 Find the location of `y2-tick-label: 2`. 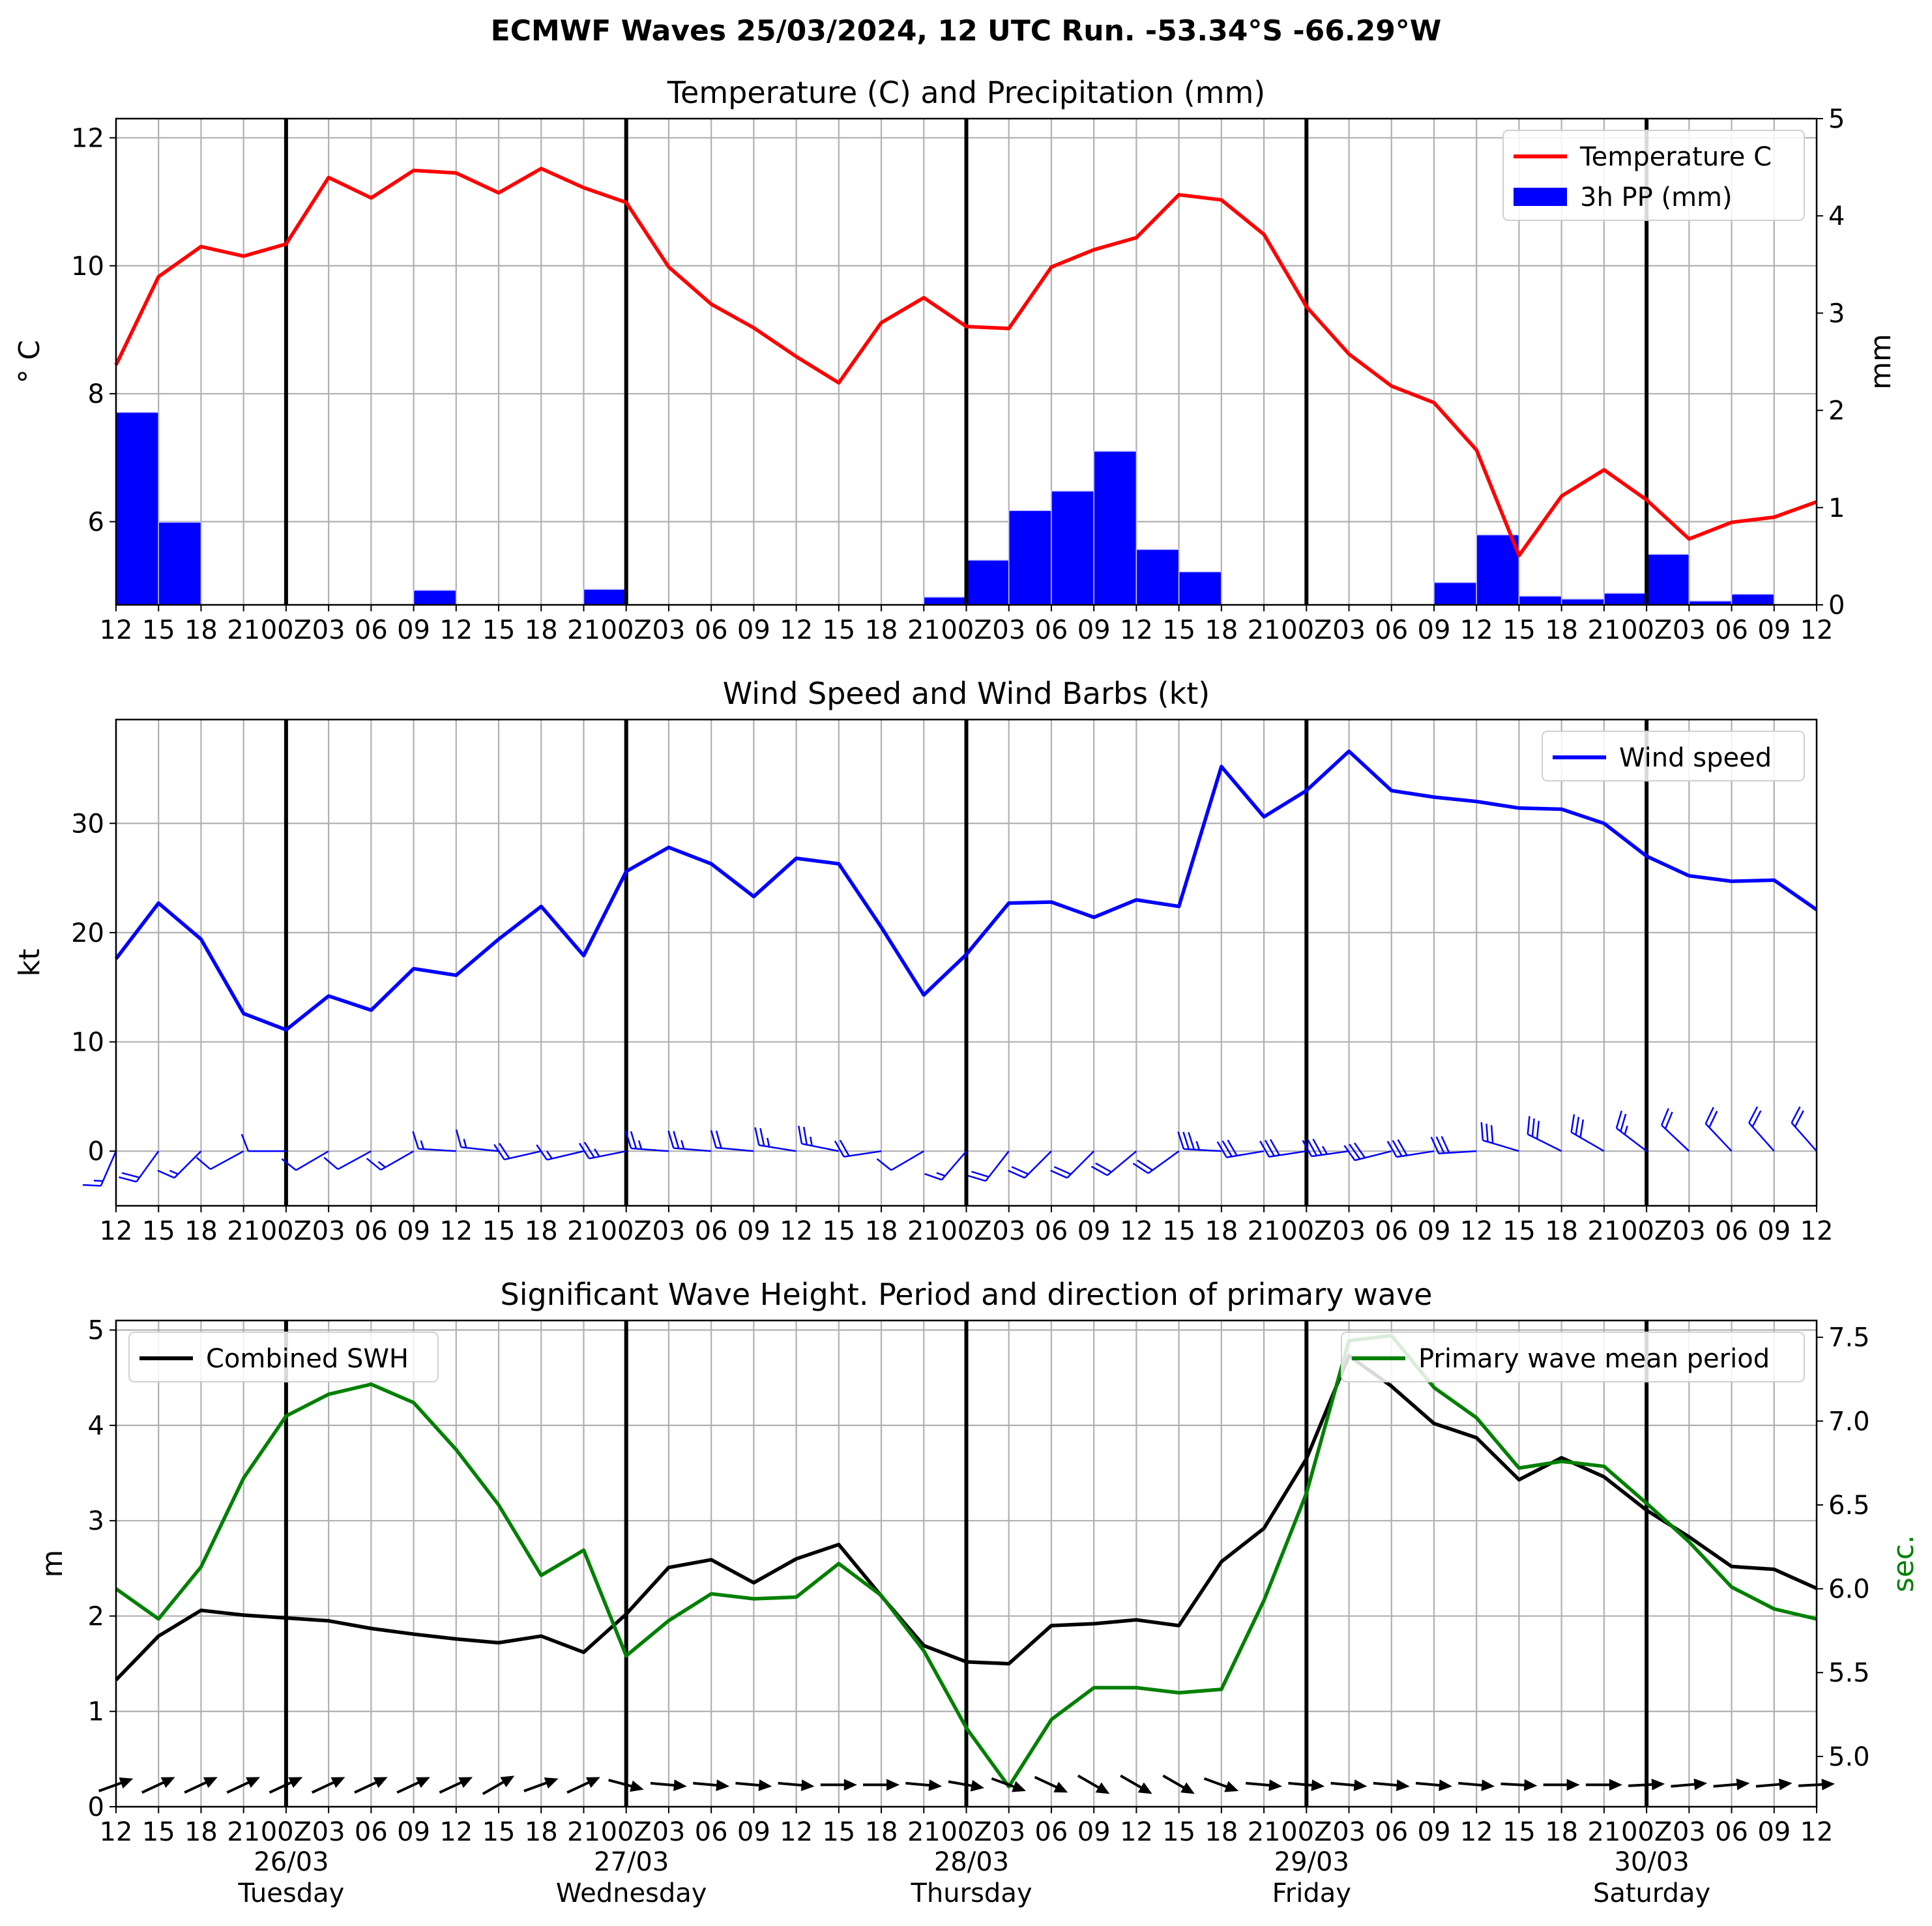

y2-tick-label: 2 is located at coordinates (1836, 411).